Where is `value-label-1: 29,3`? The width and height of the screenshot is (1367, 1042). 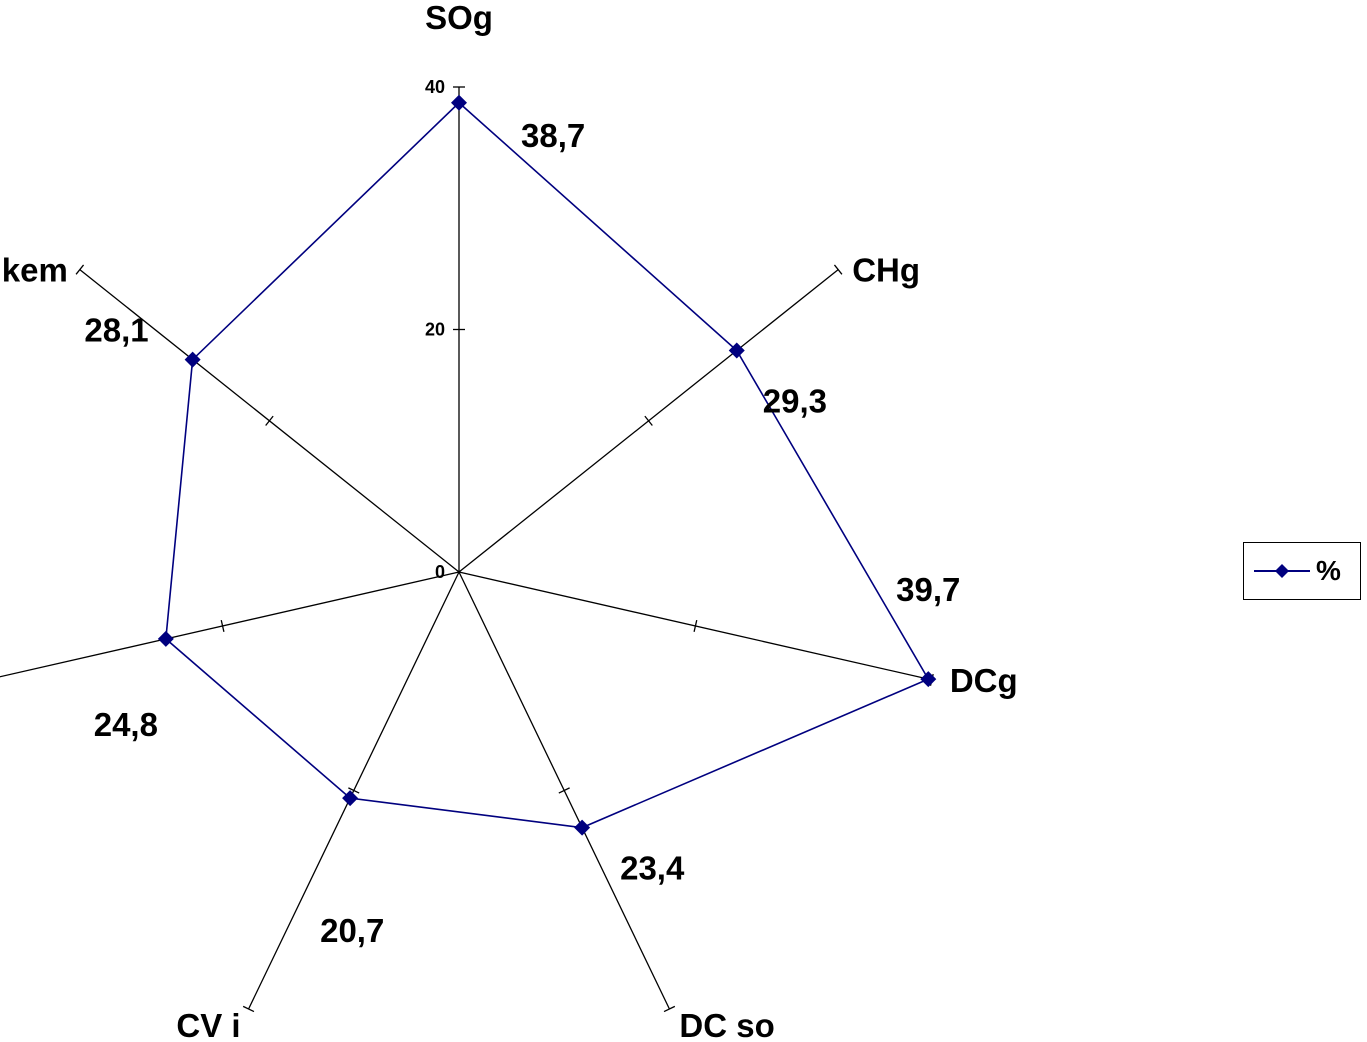
value-label-1: 29,3 is located at coordinates (795, 400).